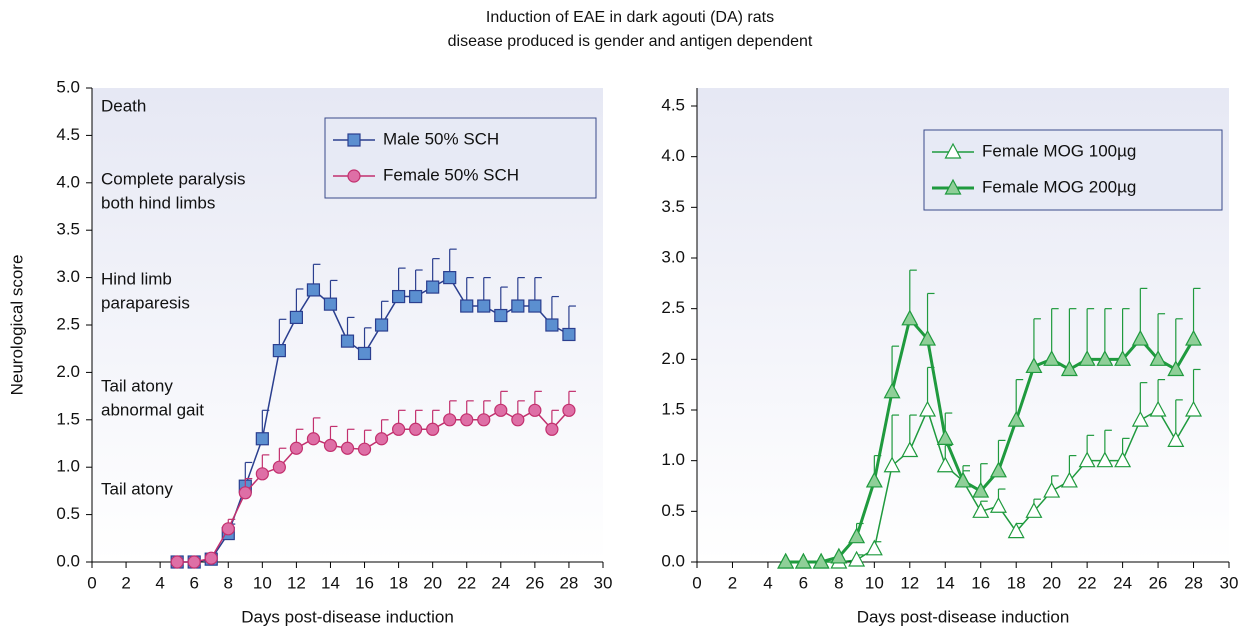 This screenshot has height=630, width=1260. What do you see at coordinates (364, 582) in the screenshot?
I see `x-tick-label: 16` at bounding box center [364, 582].